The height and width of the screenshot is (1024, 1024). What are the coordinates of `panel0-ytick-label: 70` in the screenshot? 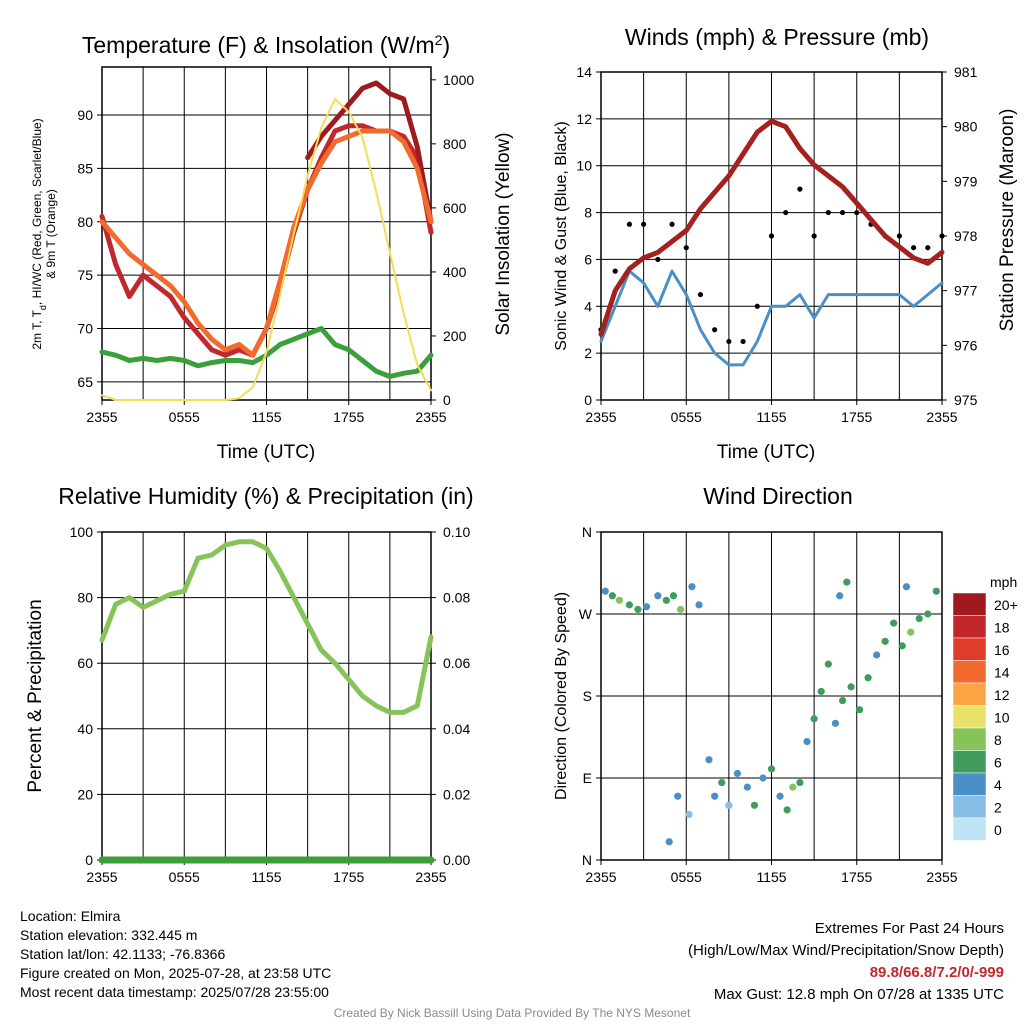 It's located at (85, 328).